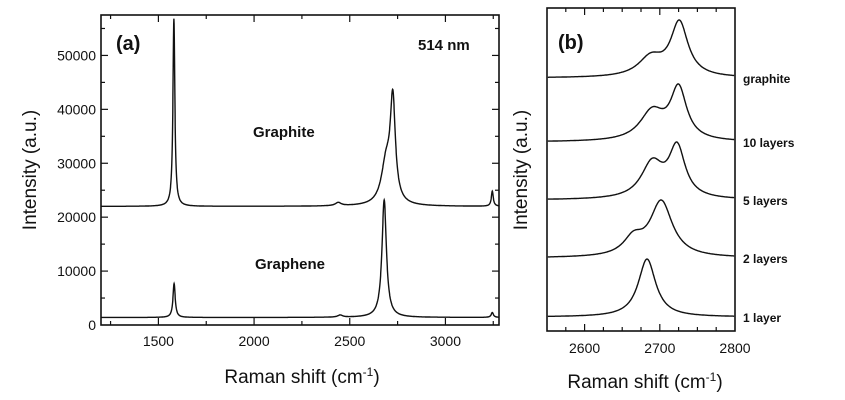 This screenshot has width=845, height=400. I want to click on x-tick-label: 1500, so click(158, 341).